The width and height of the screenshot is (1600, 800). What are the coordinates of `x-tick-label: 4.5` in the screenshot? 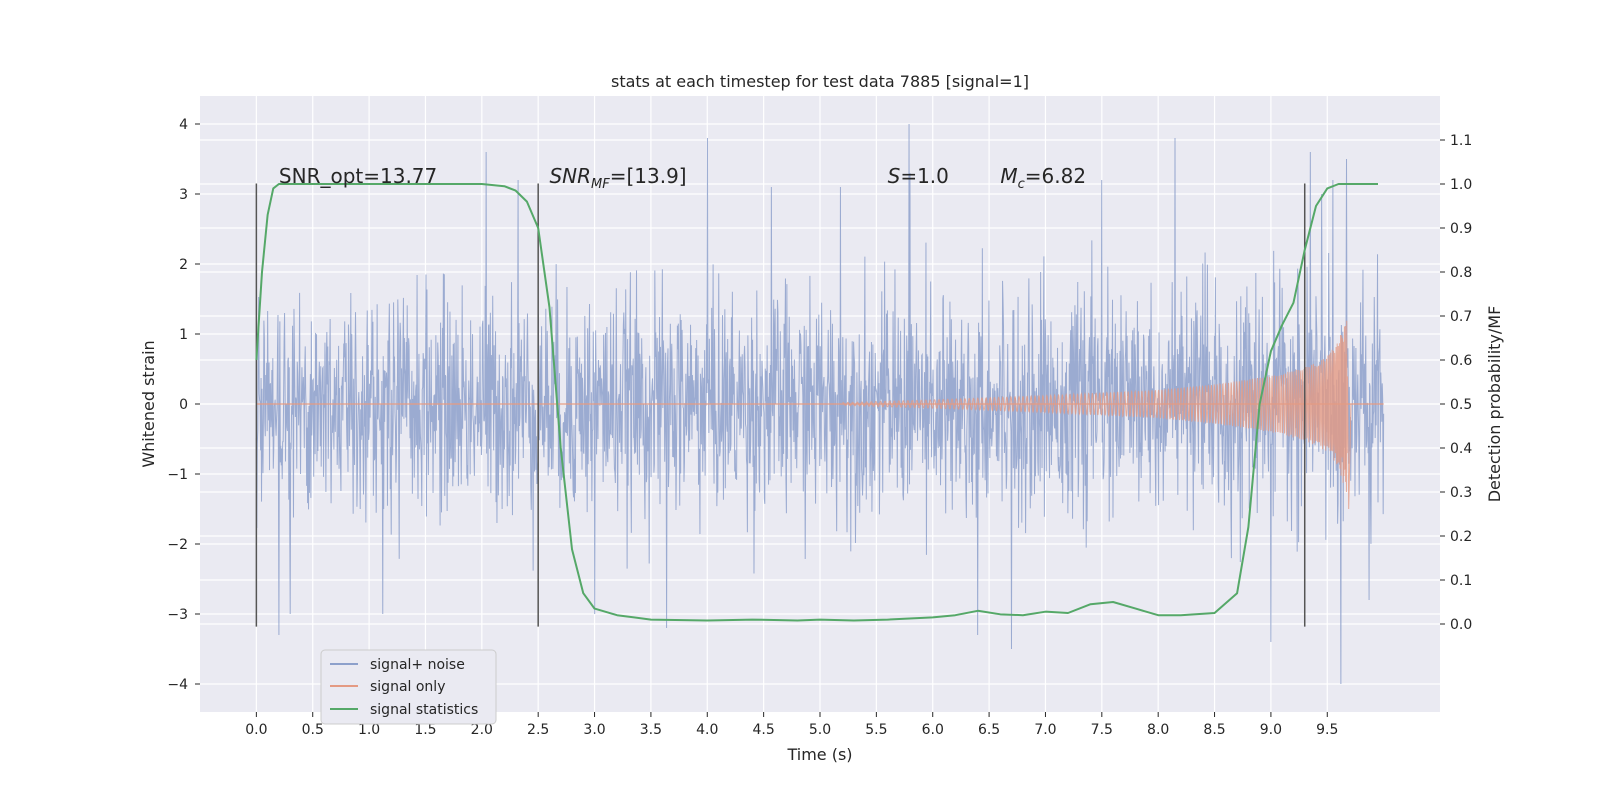 It's located at (764, 730).